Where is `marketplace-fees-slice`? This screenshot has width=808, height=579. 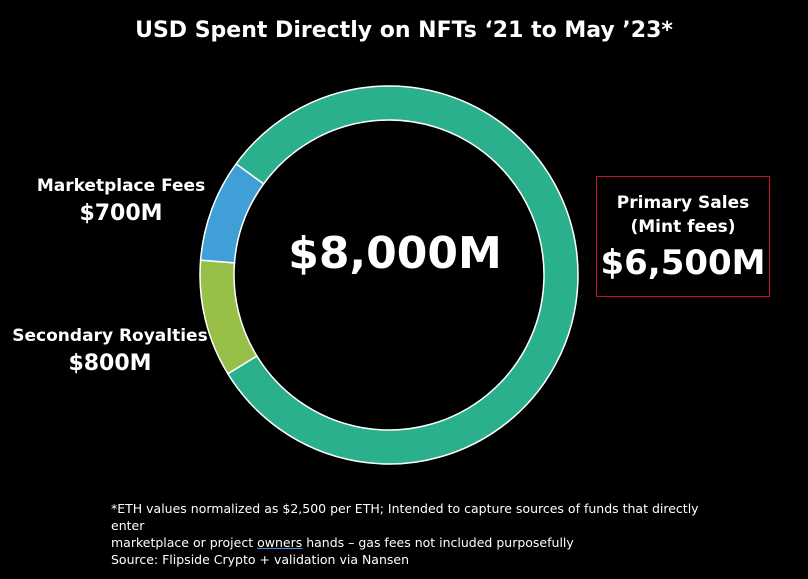 marketplace-fees-slice is located at coordinates (232, 213).